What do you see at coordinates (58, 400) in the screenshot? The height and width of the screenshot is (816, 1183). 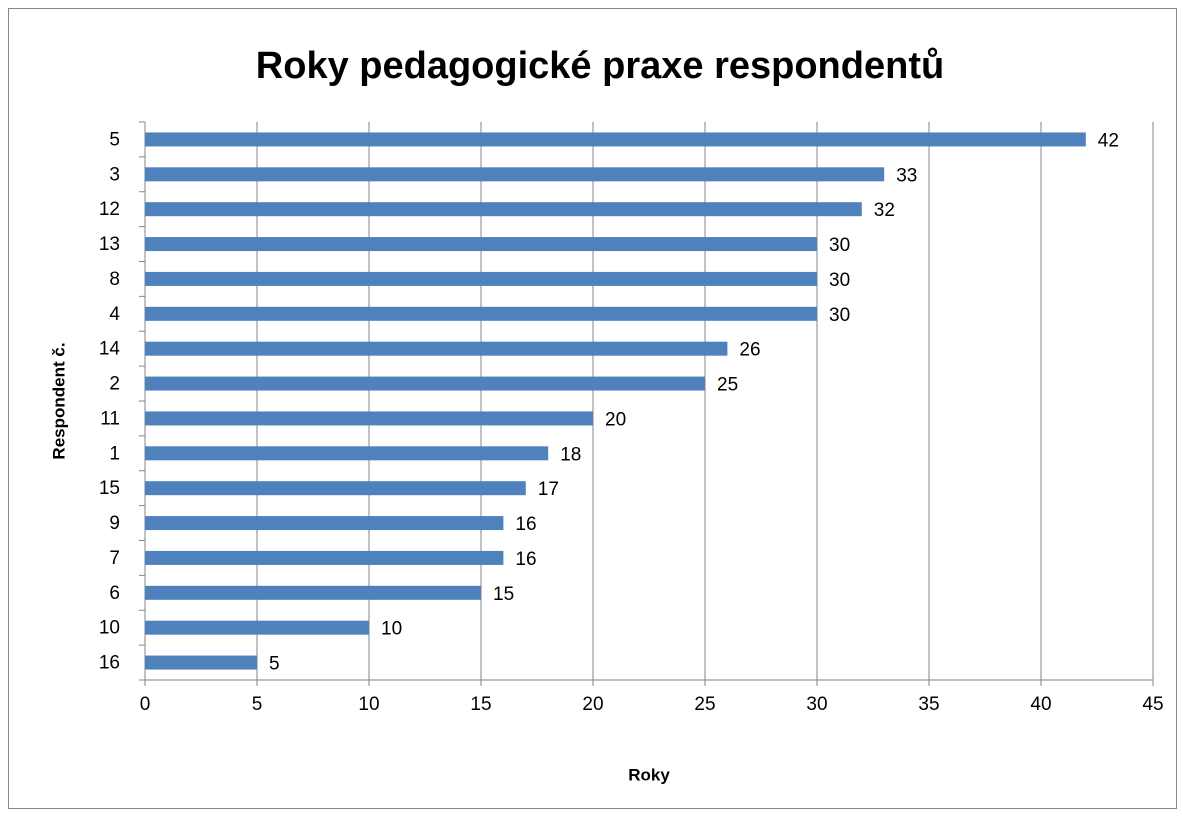 I see `y-axis-title: Respondent č.` at bounding box center [58, 400].